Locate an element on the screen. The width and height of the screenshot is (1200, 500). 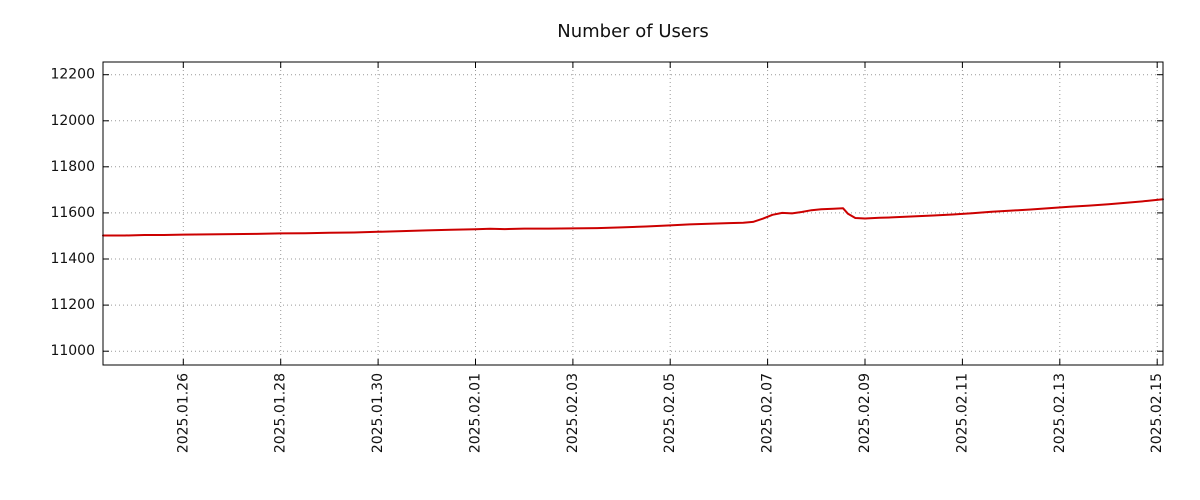
users-series-line is located at coordinates (633, 217).